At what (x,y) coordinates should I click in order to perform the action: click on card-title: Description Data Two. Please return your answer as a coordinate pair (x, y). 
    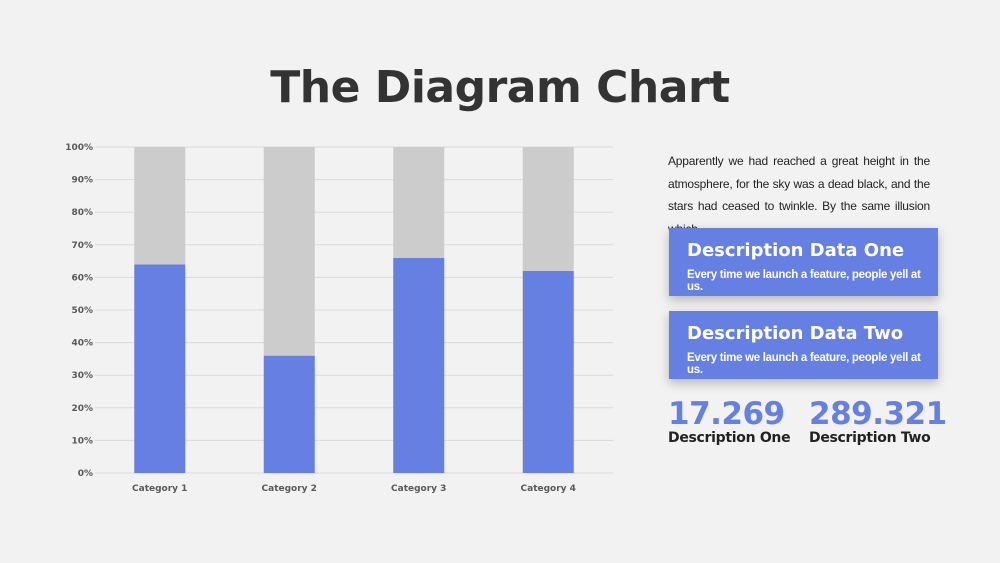
    Looking at the image, I should click on (795, 333).